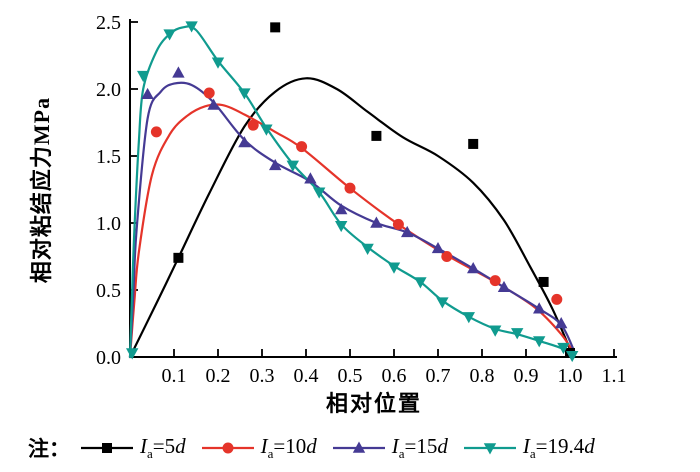 This screenshot has height=472, width=700. What do you see at coordinates (108, 23) in the screenshot?
I see `y-tick-label: 2.5` at bounding box center [108, 23].